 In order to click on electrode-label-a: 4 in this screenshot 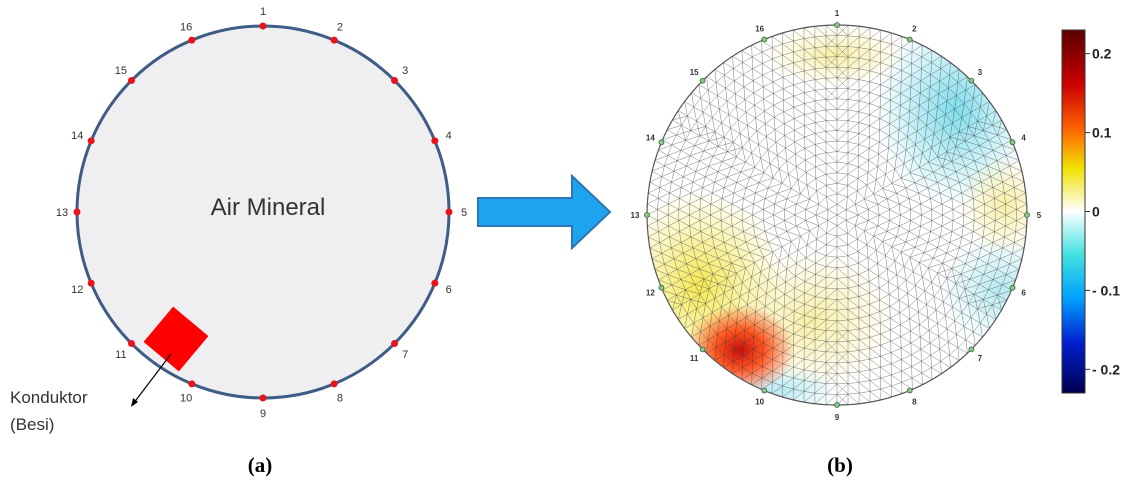, I will do `click(449, 136)`.